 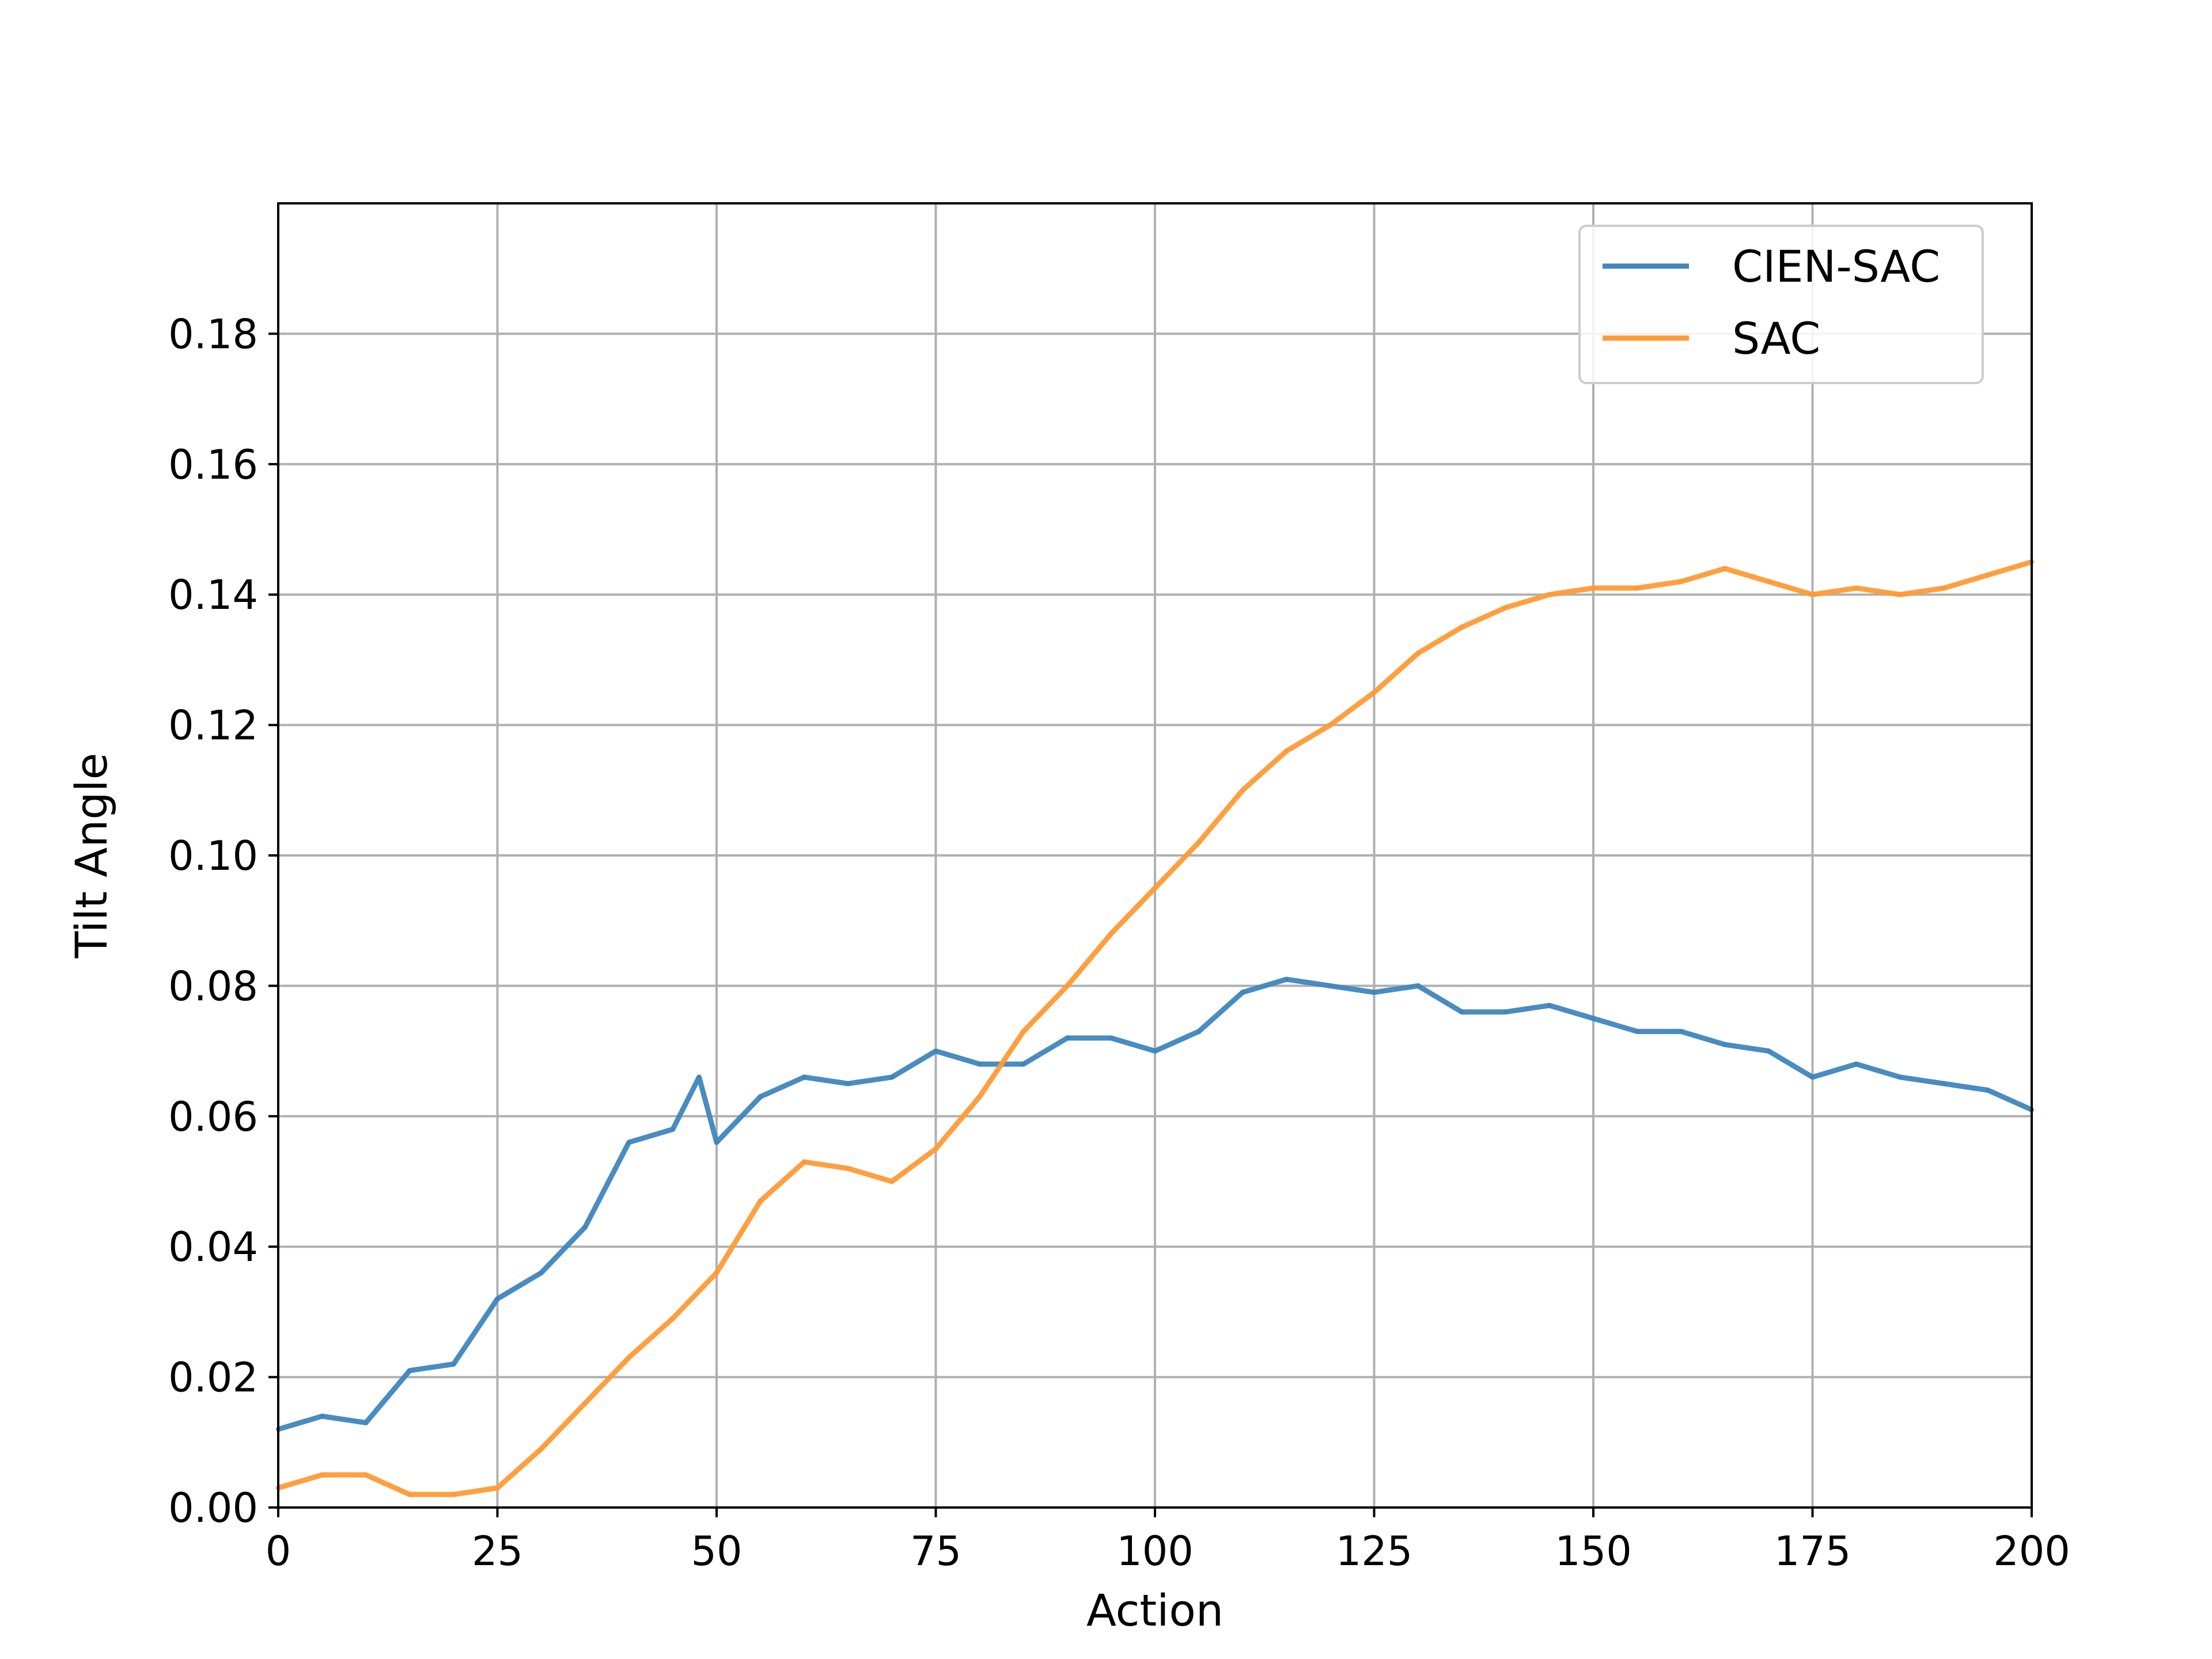 I want to click on y-tick-label: 0.16, so click(x=213, y=464).